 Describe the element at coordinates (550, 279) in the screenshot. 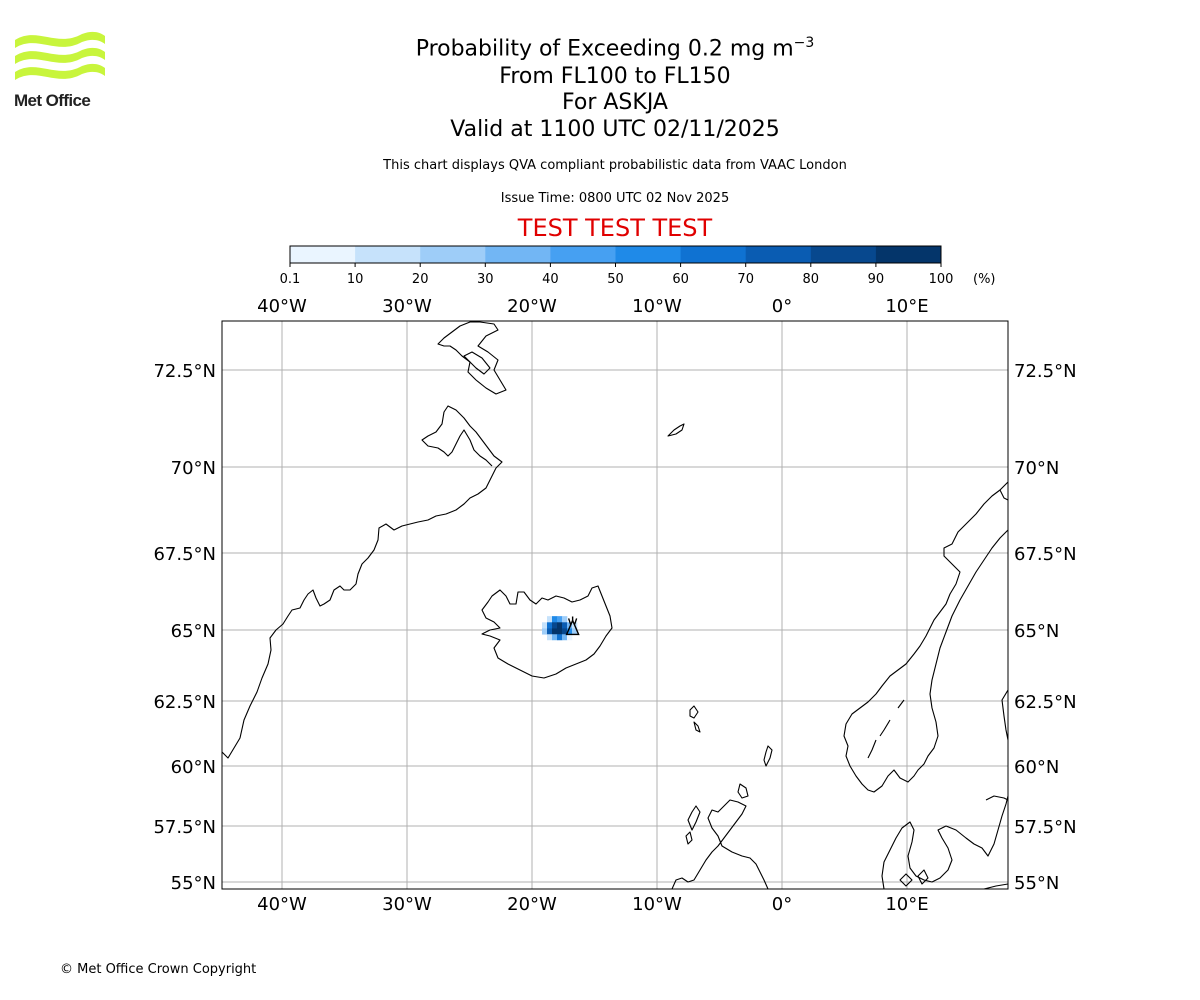

I see `colorbar-tick-label: 40` at that location.